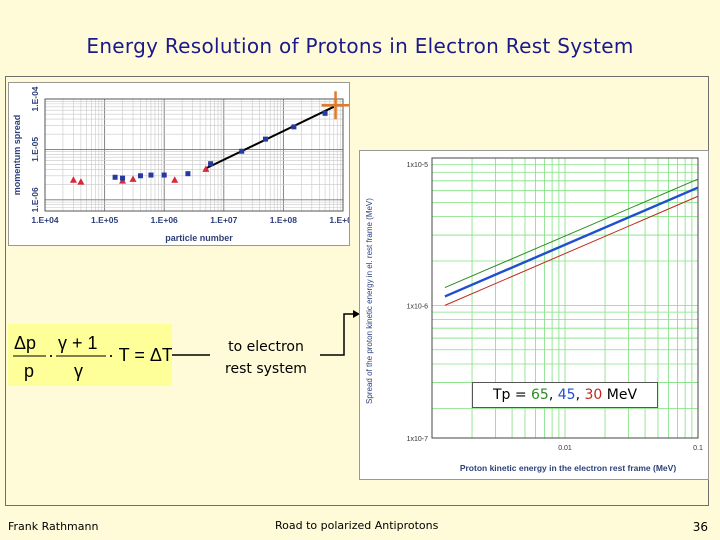  Describe the element at coordinates (44, 220) in the screenshot. I see `x-tick-label: 1.E+04` at that location.